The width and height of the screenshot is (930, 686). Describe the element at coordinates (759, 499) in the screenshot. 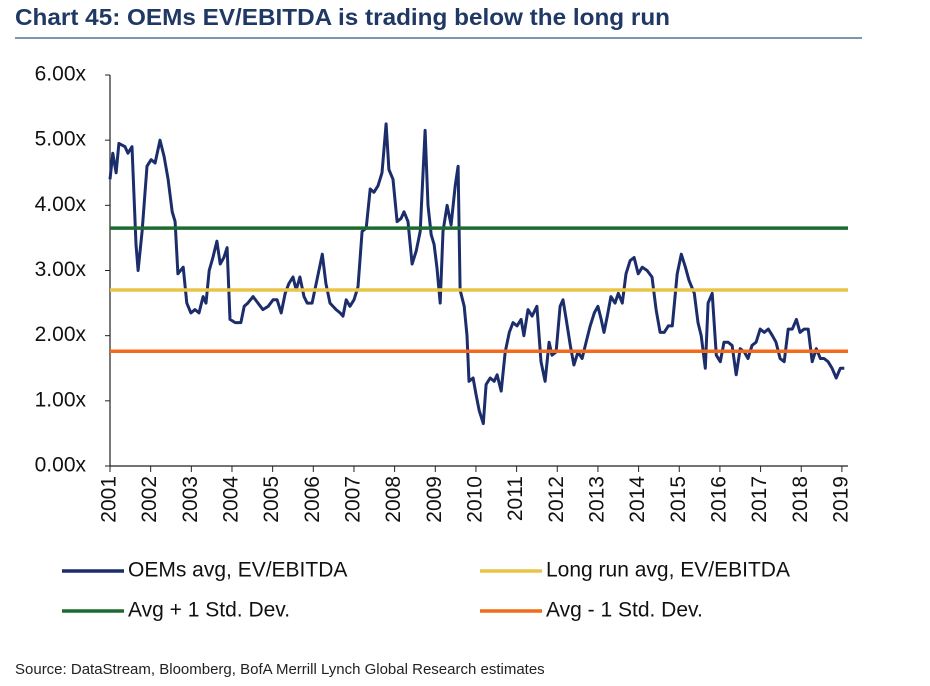

I see `x-tick-label: 2017` at that location.